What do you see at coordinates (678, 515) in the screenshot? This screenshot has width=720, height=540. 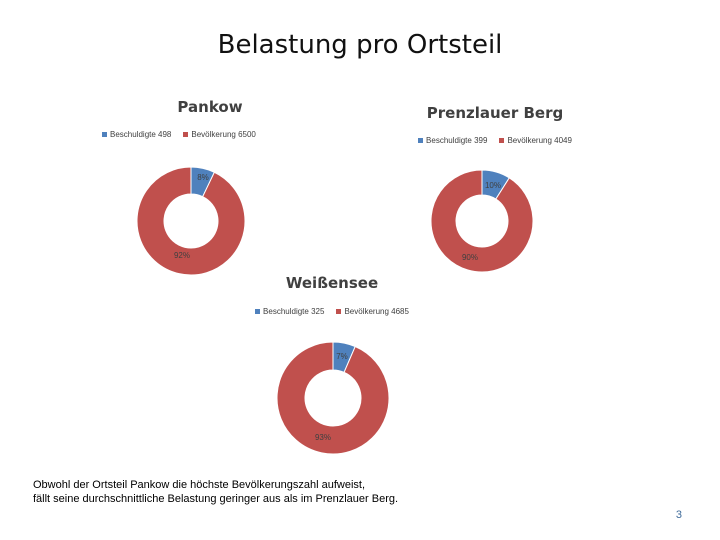 I see `page-number: 3` at bounding box center [678, 515].